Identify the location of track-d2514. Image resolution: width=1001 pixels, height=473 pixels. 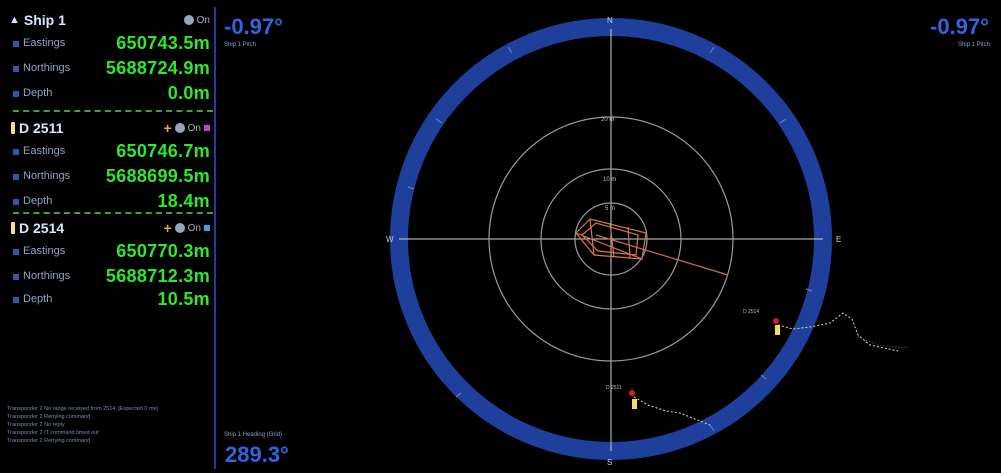
(843, 332).